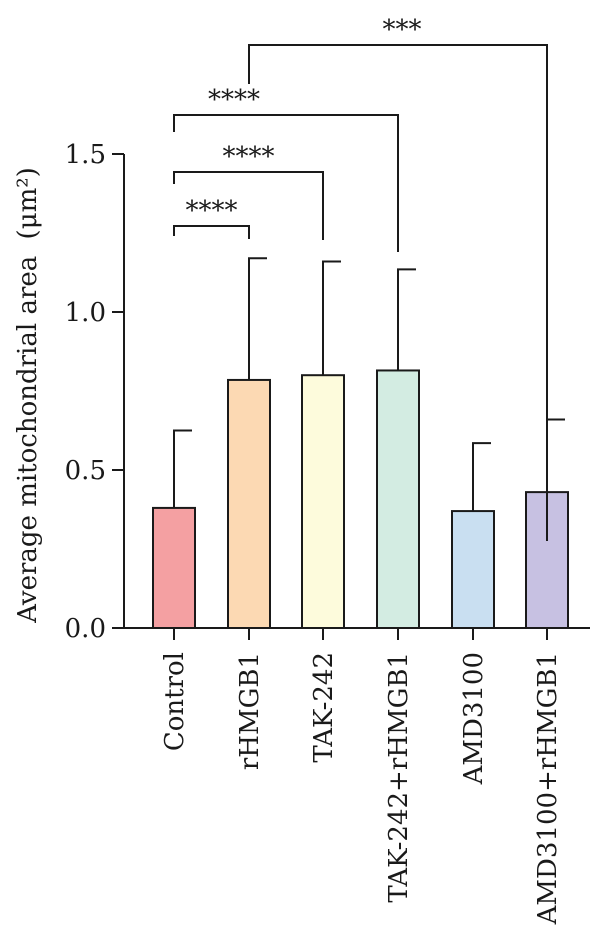 This screenshot has width=600, height=937. Describe the element at coordinates (28, 440) in the screenshot. I see `y-axis-label: Average mitochondrial area` at that location.